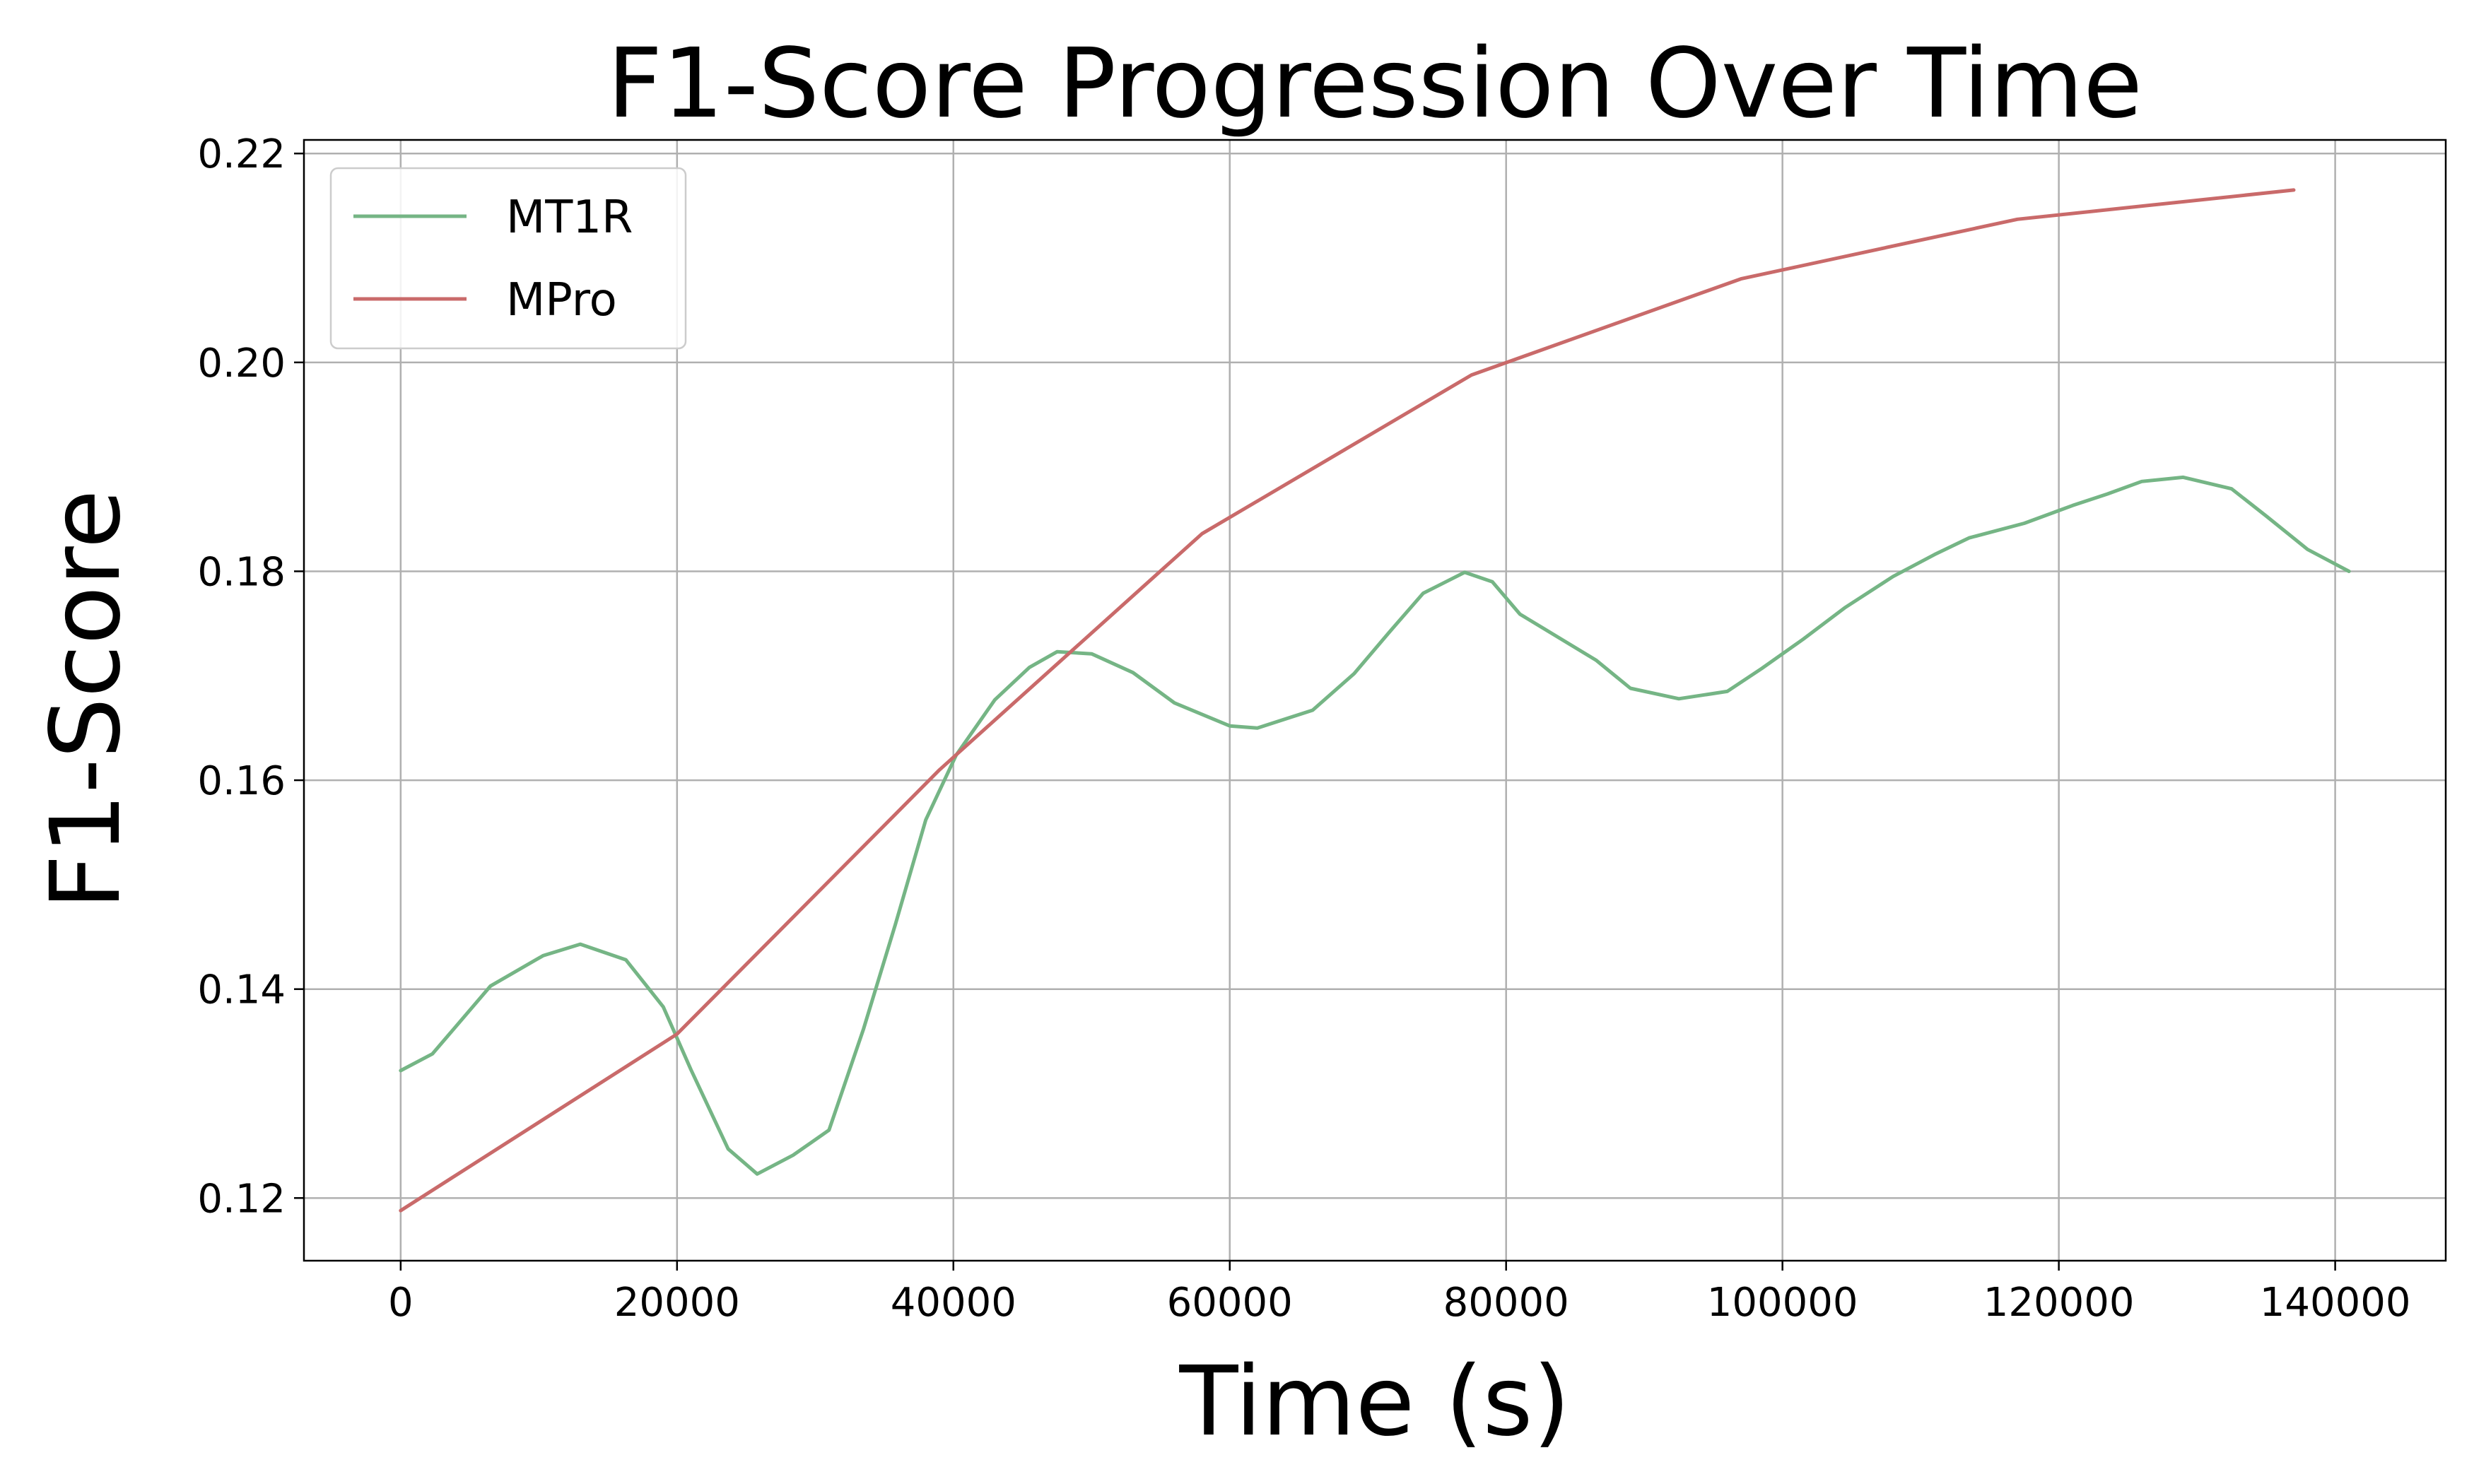 This screenshot has height=1484, width=2474. I want to click on x-tick-label: 80000, so click(1506, 1303).